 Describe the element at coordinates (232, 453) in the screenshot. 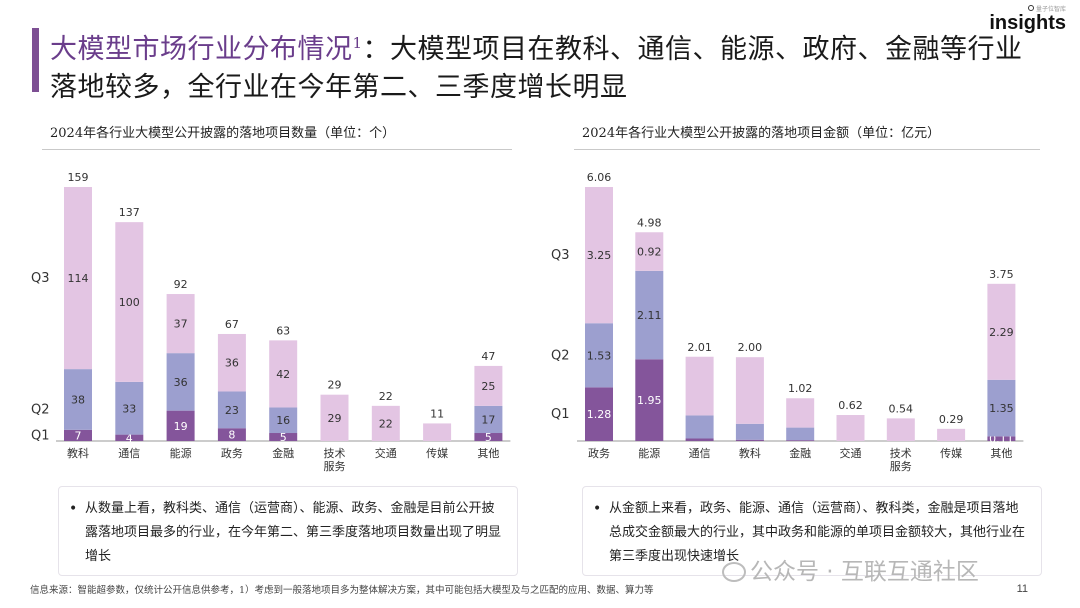

I see `category-label: 政务` at that location.